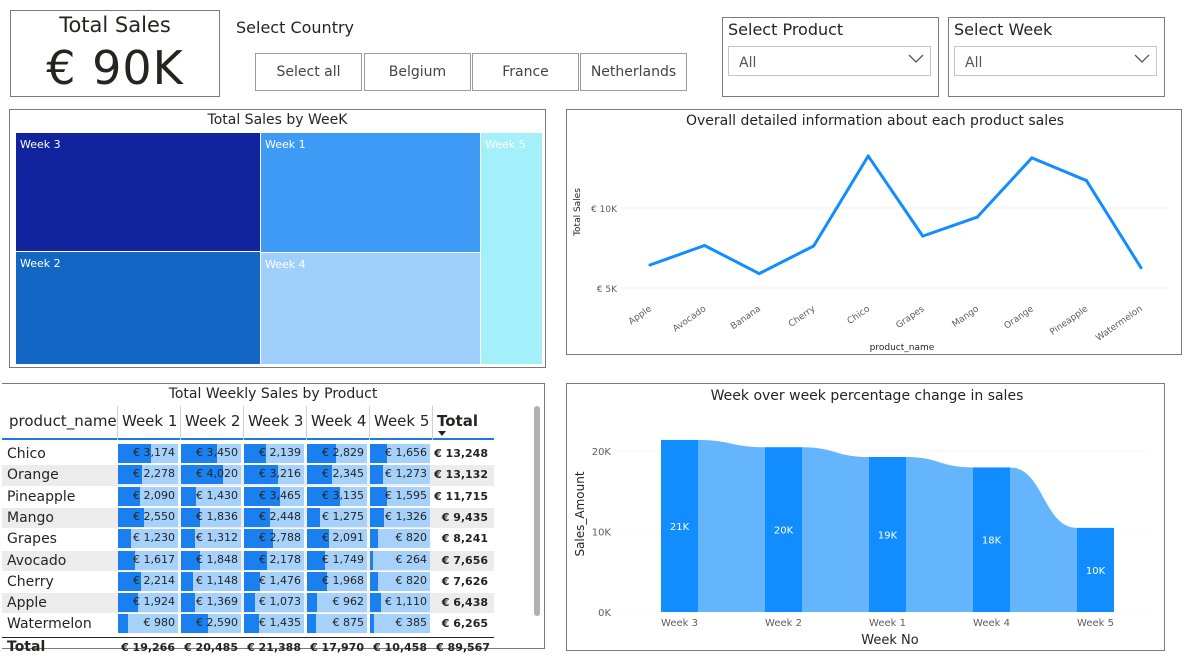 The image size is (1188, 664). I want to click on matrix-cell: € 3,465, so click(274, 496).